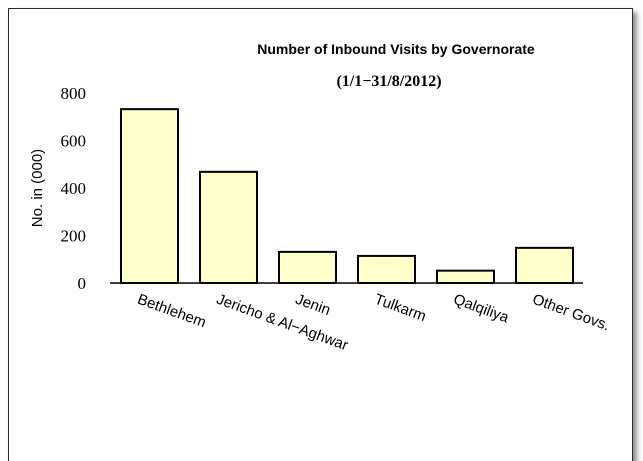  What do you see at coordinates (544, 265) in the screenshot?
I see `bar-other-govs` at bounding box center [544, 265].